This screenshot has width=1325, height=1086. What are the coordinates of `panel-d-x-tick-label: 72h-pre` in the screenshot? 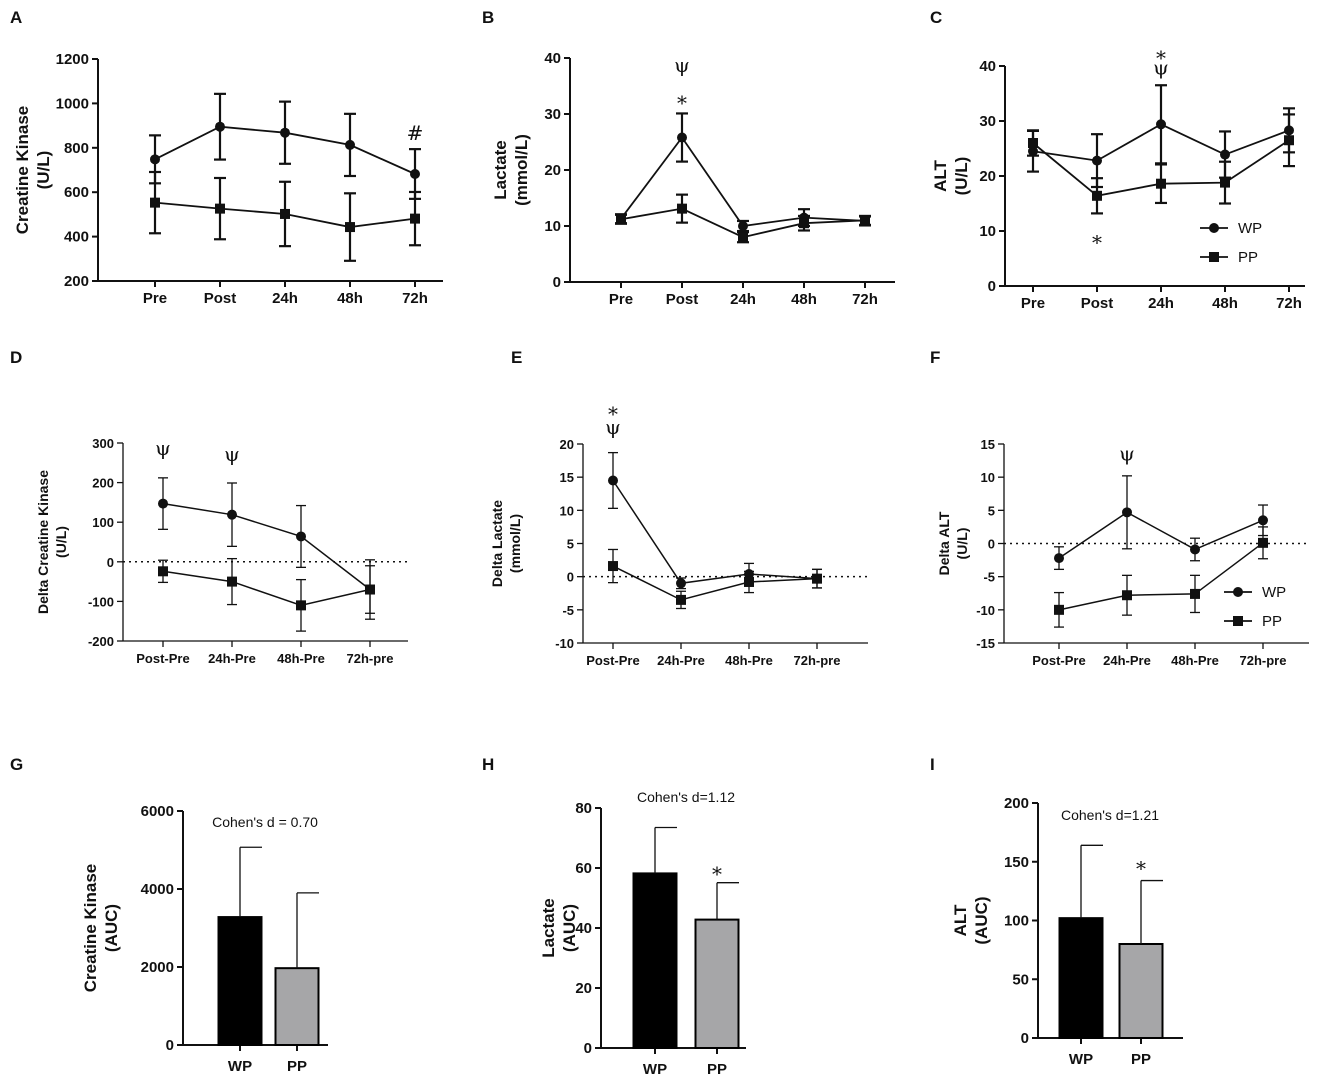 It's located at (370, 658).